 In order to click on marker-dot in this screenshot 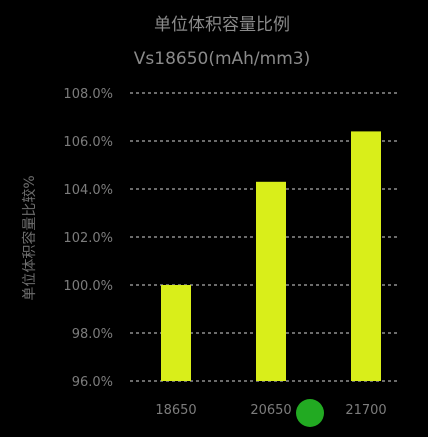, I will do `click(310, 413)`.